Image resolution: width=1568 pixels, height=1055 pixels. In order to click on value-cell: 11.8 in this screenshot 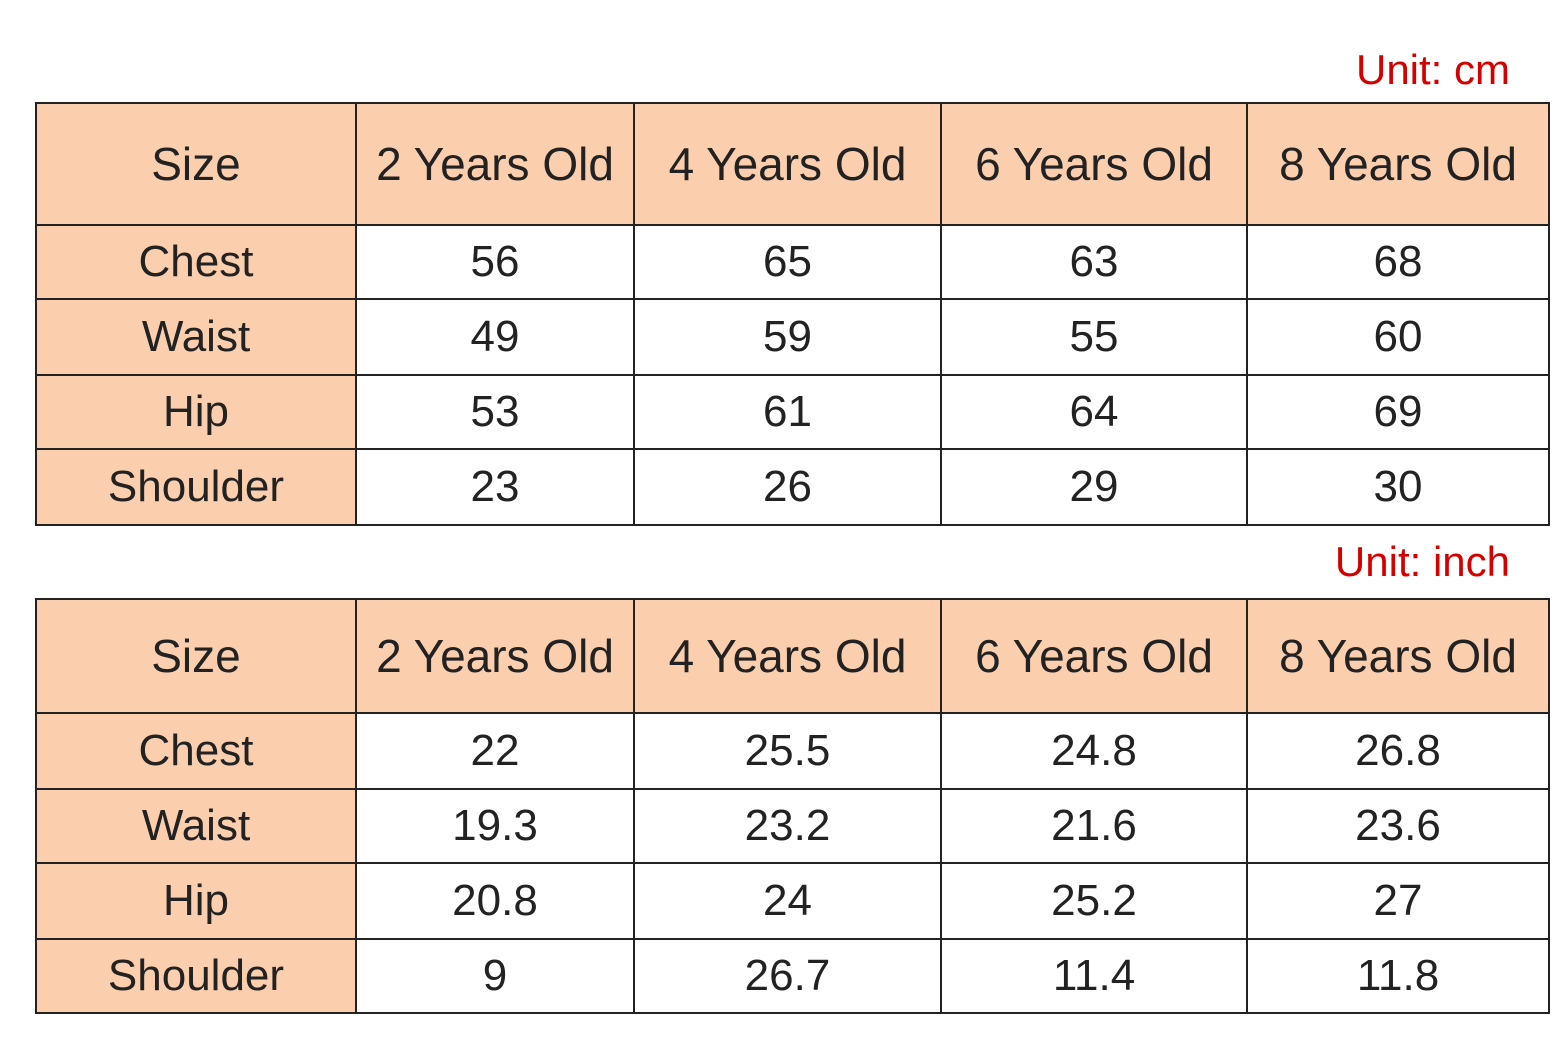, I will do `click(1398, 976)`.